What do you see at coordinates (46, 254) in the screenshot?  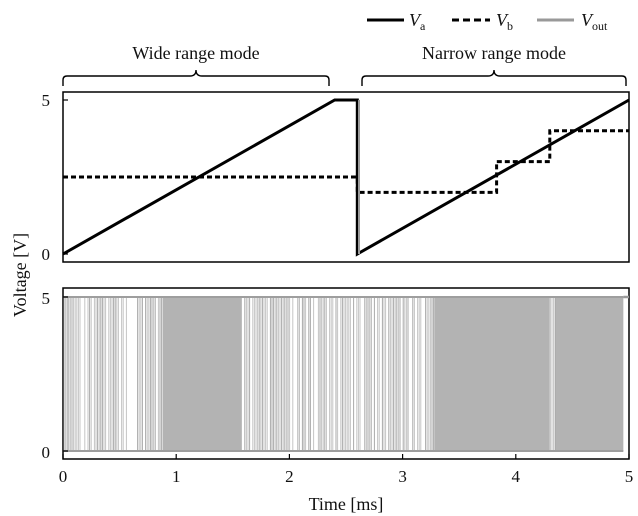 I see `top-ytick-label-0: 0` at bounding box center [46, 254].